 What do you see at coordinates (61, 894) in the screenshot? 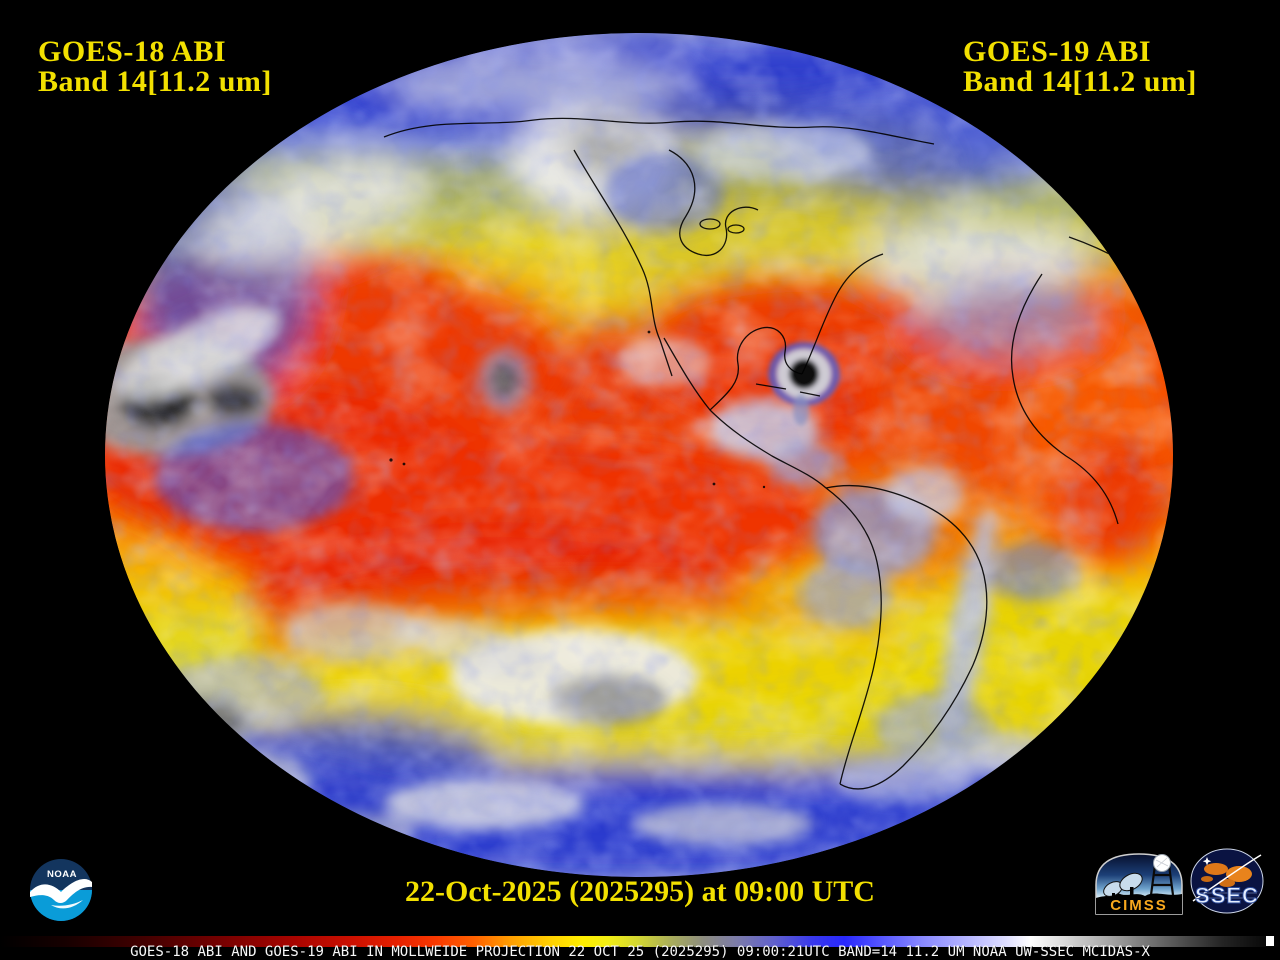
I see `noaa-bird-icon` at bounding box center [61, 894].